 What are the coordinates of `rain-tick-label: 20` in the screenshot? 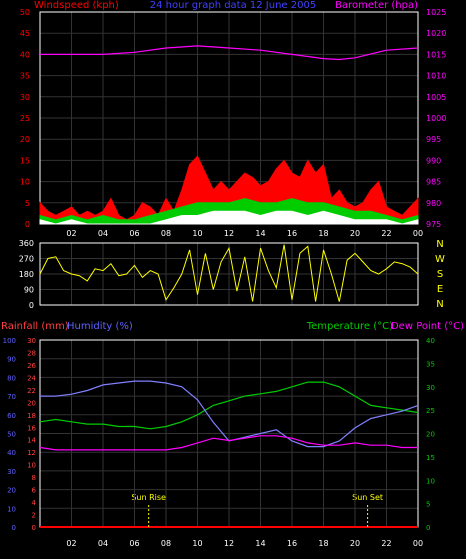 It's located at (31, 403).